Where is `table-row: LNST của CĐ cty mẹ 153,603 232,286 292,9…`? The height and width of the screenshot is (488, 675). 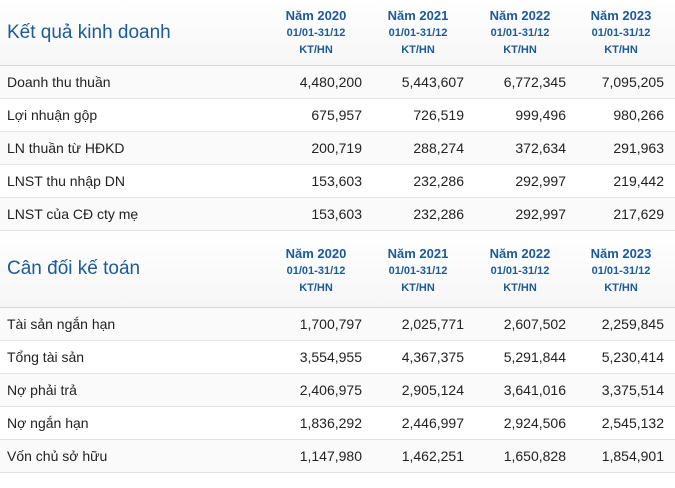 table-row: LNST của CĐ cty mẹ 153,603 232,286 292,9… is located at coordinates (337, 214).